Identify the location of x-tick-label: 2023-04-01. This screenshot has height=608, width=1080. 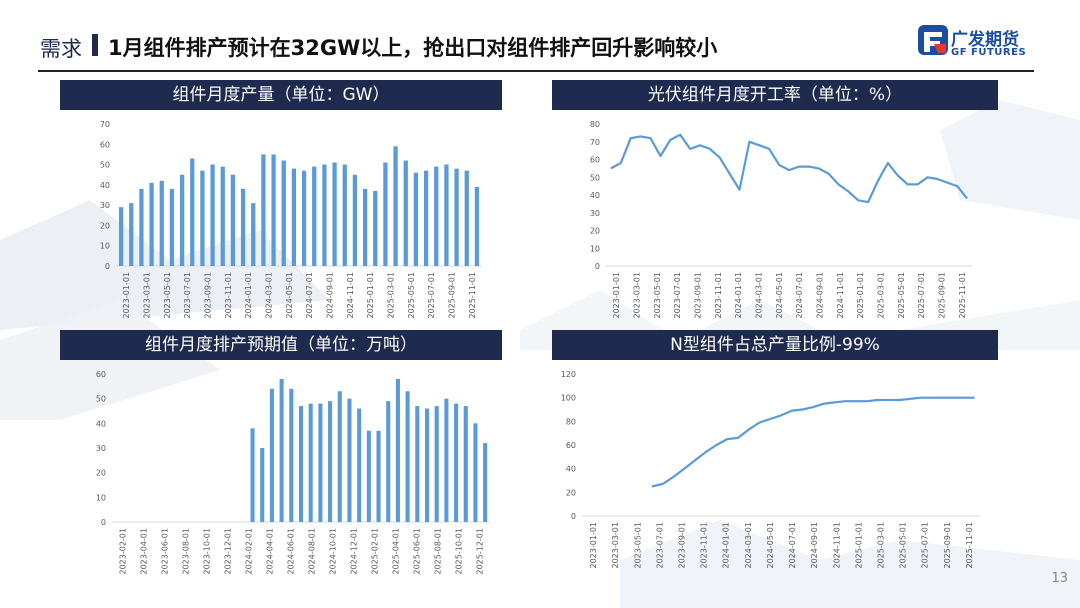
(144, 551).